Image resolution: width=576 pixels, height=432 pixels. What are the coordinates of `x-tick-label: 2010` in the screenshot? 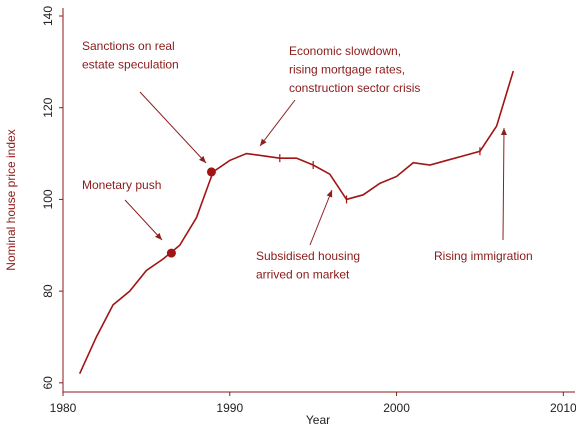 It's located at (563, 408).